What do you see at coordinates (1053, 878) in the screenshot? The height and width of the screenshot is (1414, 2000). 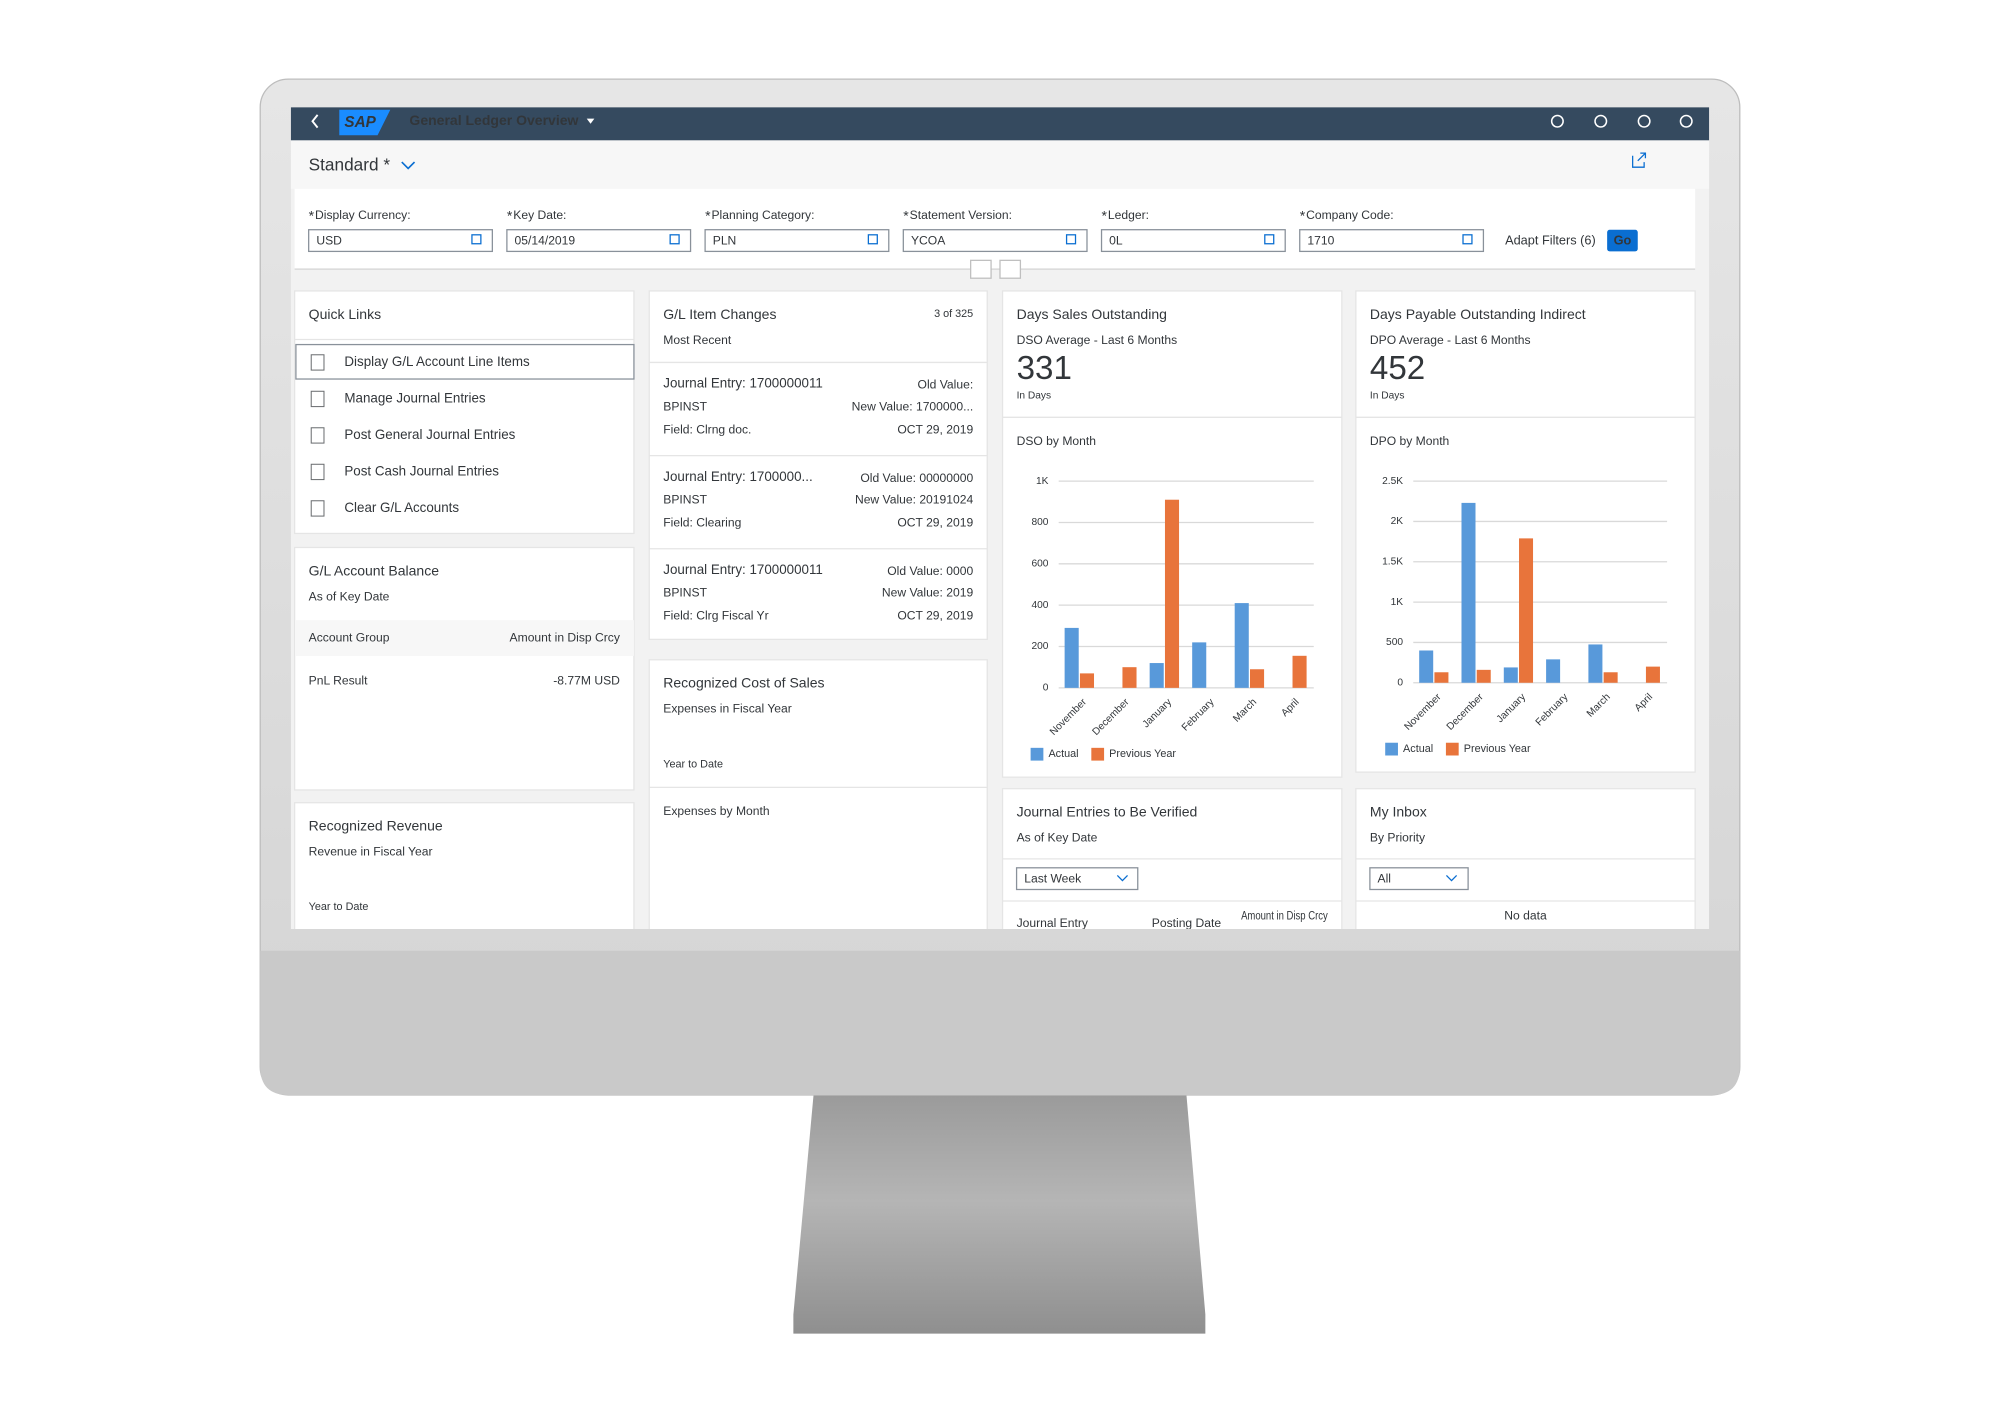 I see `select-value: Last Week` at bounding box center [1053, 878].